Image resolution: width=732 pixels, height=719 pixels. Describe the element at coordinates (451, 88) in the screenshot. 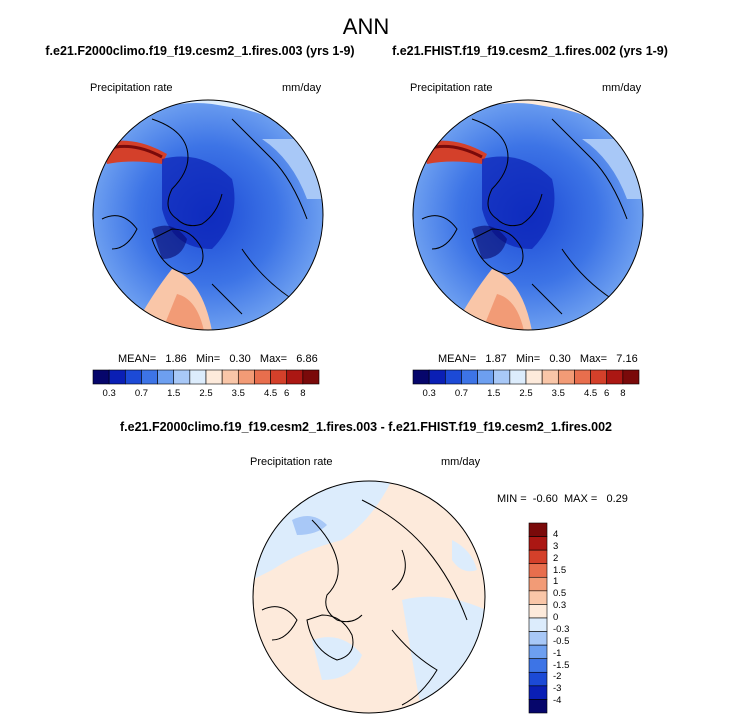

I see `panel2-variable: Precipitation rate` at that location.